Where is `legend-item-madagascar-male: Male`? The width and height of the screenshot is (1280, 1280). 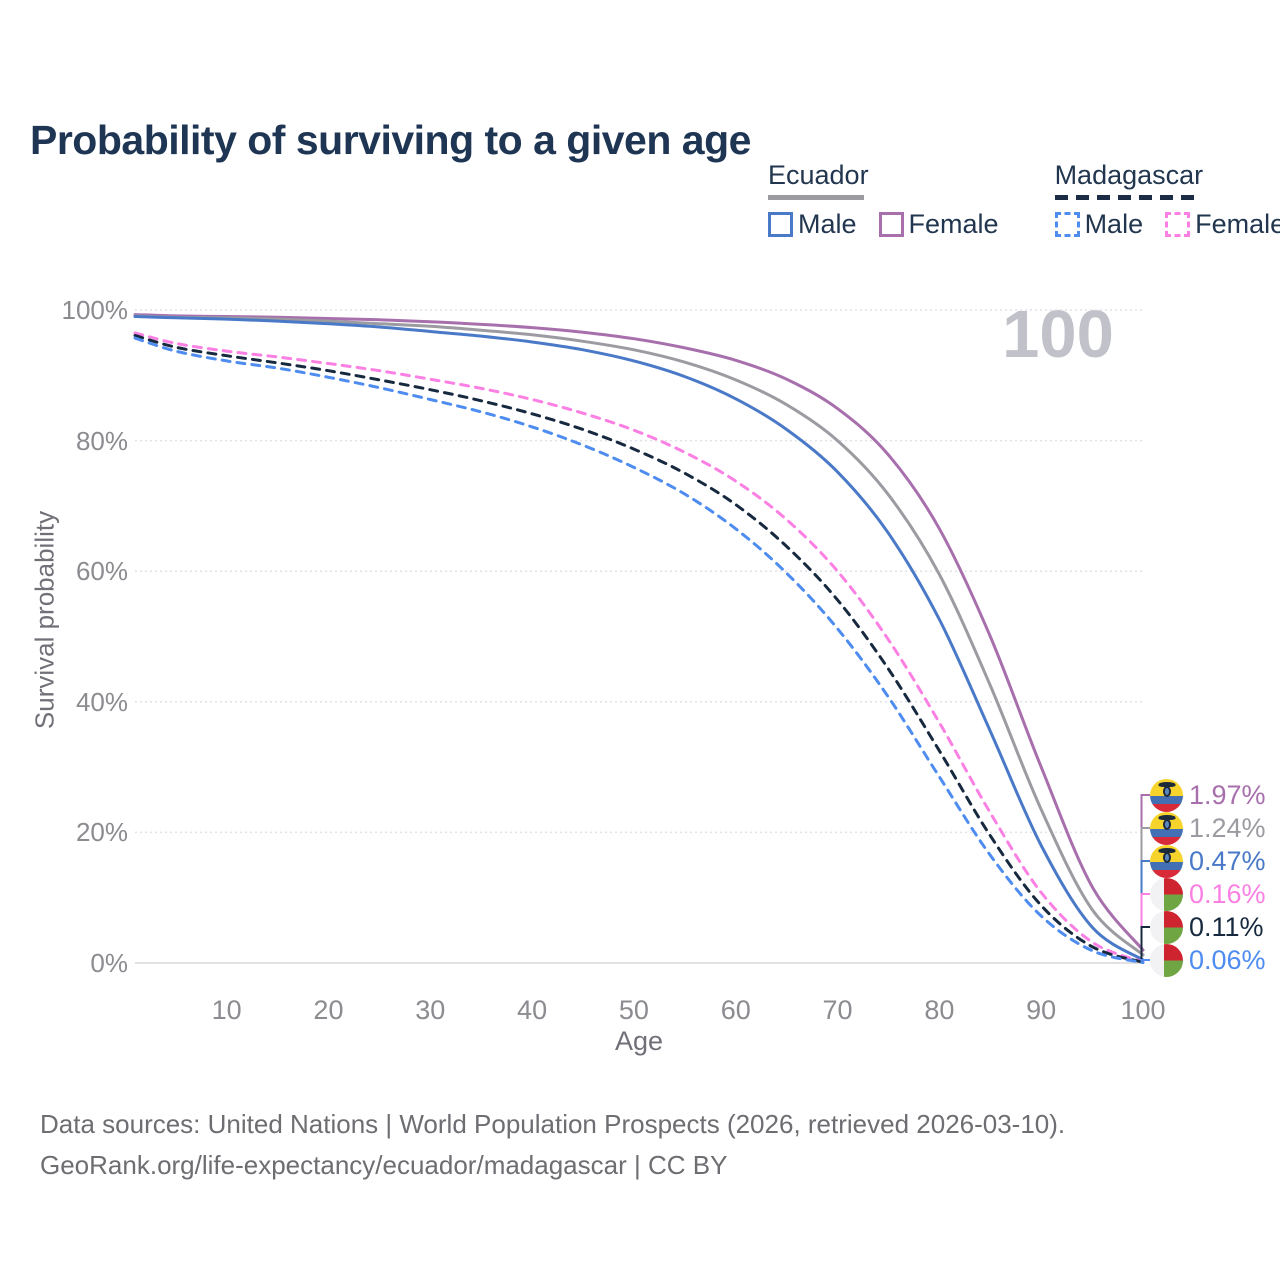
legend-item-madagascar-male: Male is located at coordinates (1099, 224).